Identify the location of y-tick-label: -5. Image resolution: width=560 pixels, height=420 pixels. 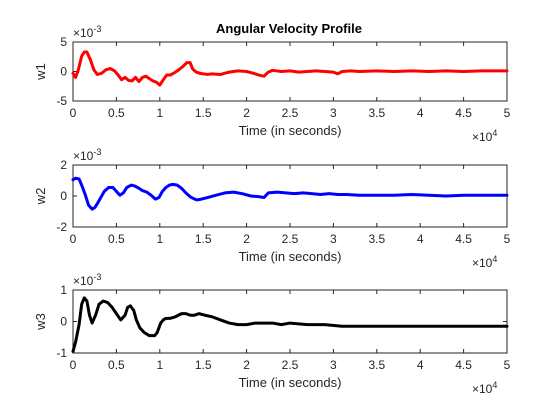
(61, 101).